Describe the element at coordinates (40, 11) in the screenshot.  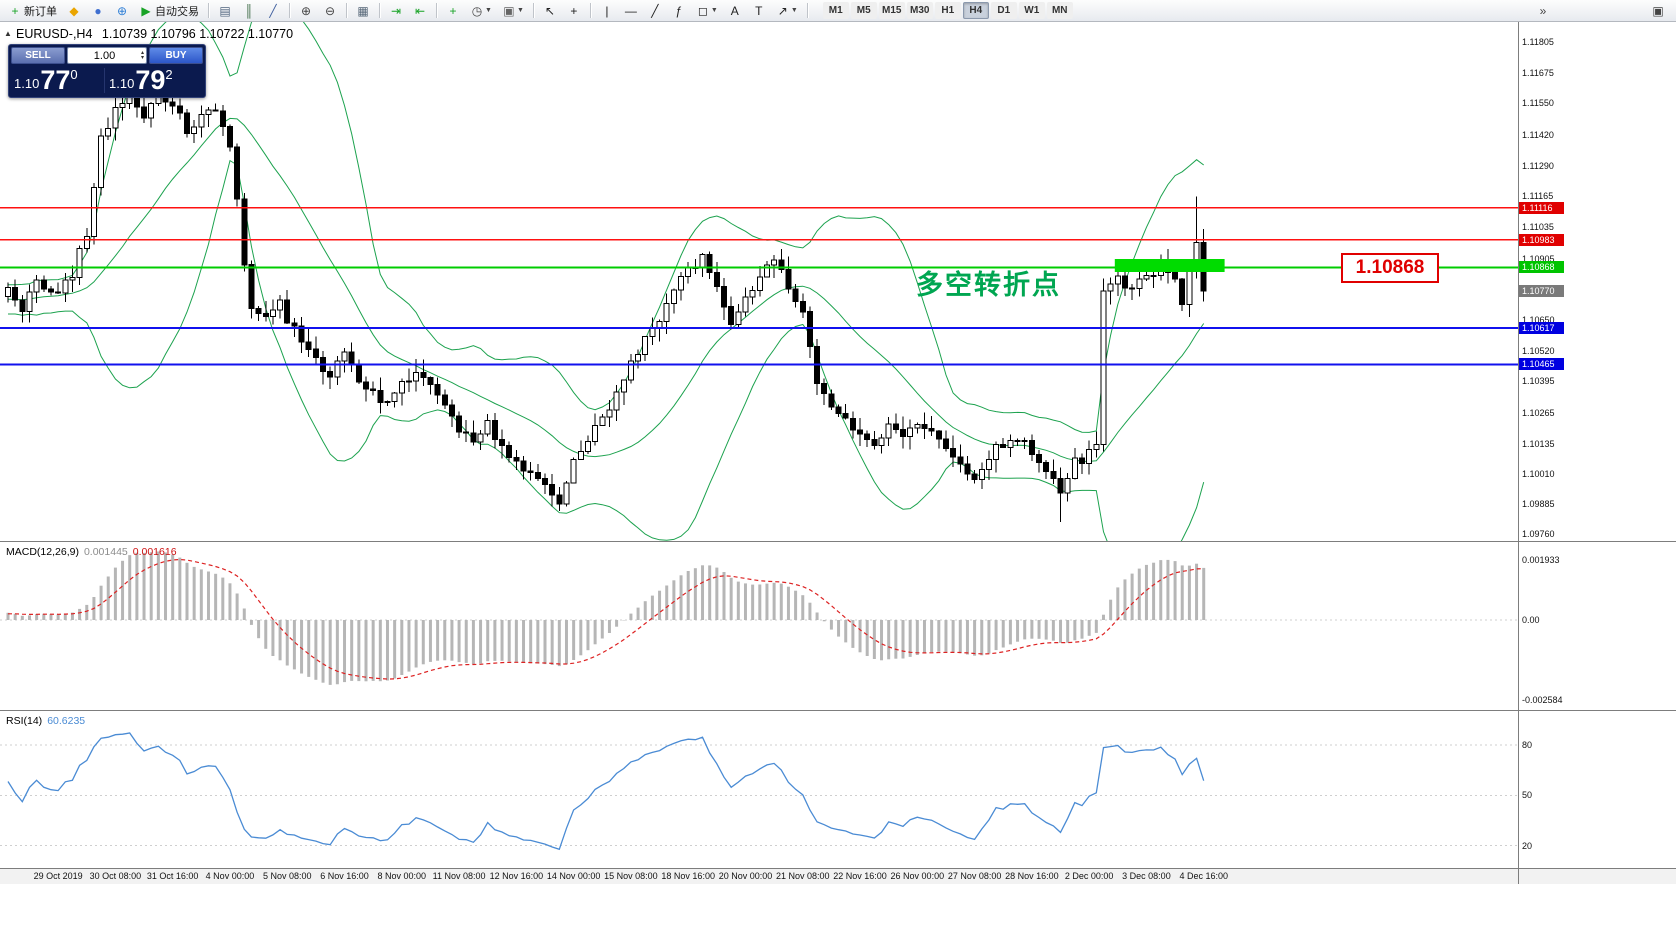
I see `new-order-button-label: 新订单` at that location.